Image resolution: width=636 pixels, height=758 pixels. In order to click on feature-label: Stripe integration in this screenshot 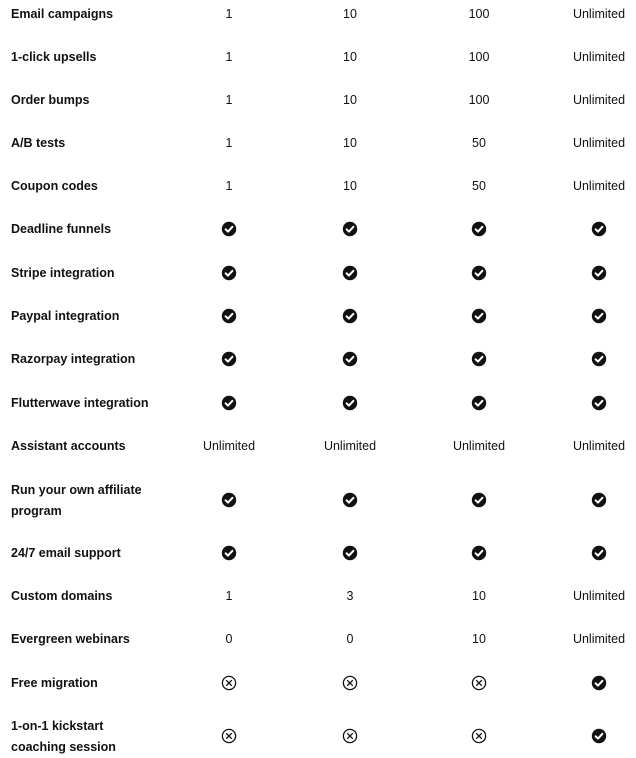, I will do `click(63, 273)`.